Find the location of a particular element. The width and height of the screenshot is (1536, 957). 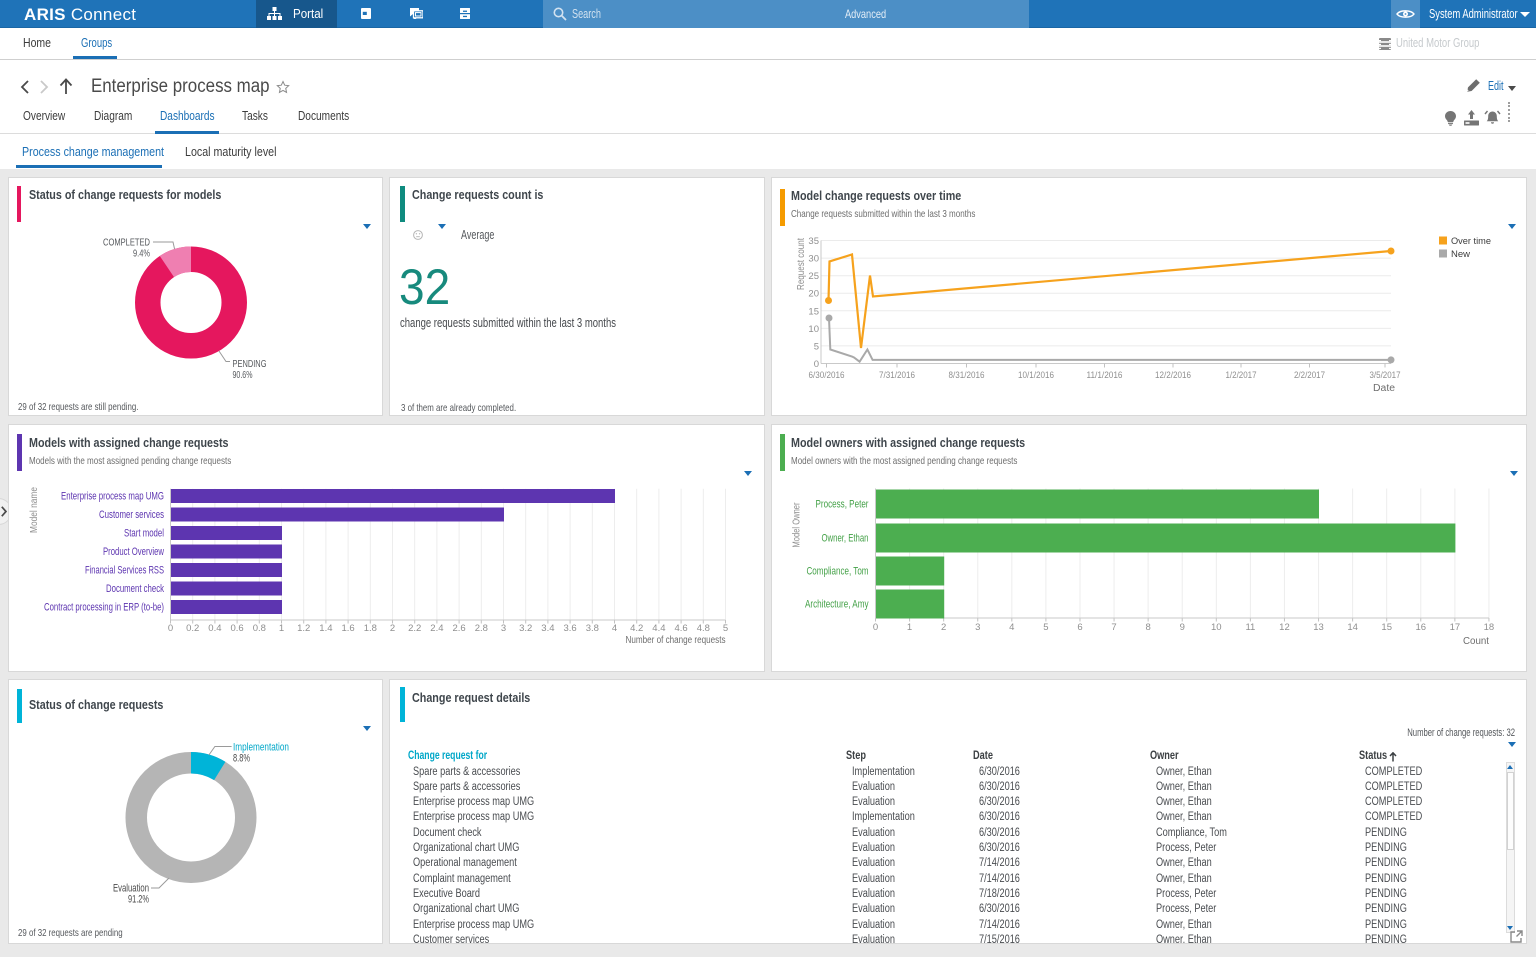

svg-text: 10/1/2016 is located at coordinates (1036, 375).